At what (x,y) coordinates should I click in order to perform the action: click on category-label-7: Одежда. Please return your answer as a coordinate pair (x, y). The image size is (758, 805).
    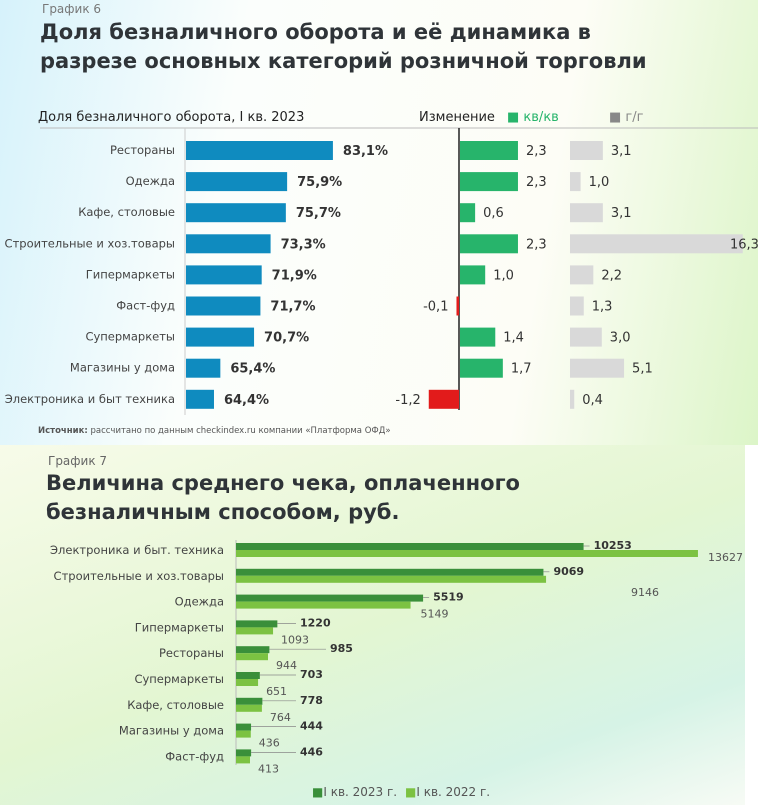
    Looking at the image, I should click on (199, 602).